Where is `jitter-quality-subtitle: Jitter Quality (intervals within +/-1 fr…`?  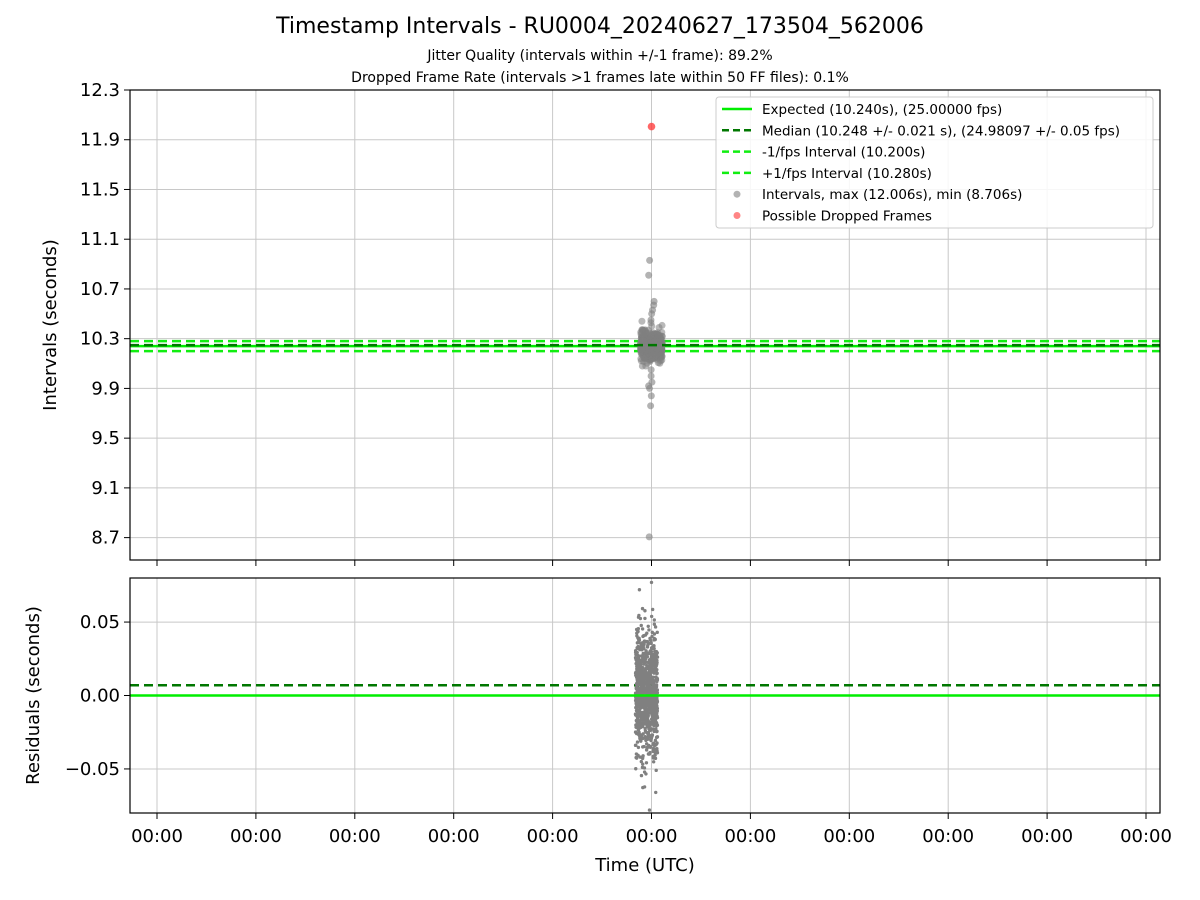 jitter-quality-subtitle: Jitter Quality (intervals within +/-1 fr… is located at coordinates (600, 56).